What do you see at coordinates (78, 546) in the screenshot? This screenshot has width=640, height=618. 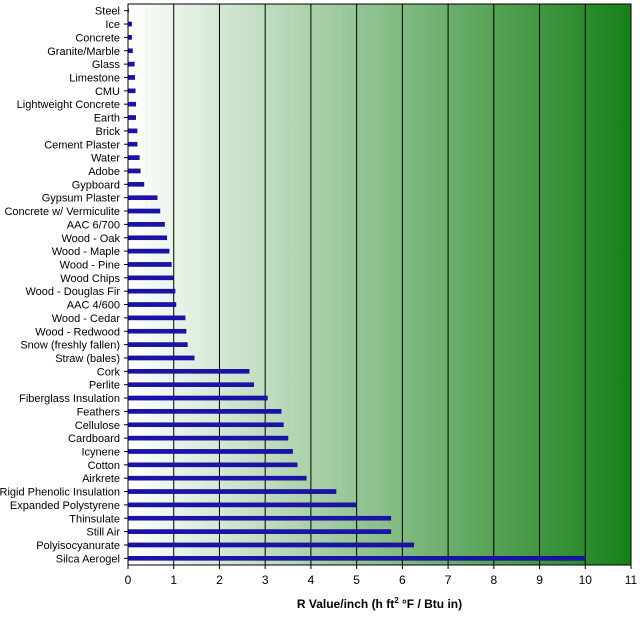 I see `category-label: Polyisocyanurate` at bounding box center [78, 546].